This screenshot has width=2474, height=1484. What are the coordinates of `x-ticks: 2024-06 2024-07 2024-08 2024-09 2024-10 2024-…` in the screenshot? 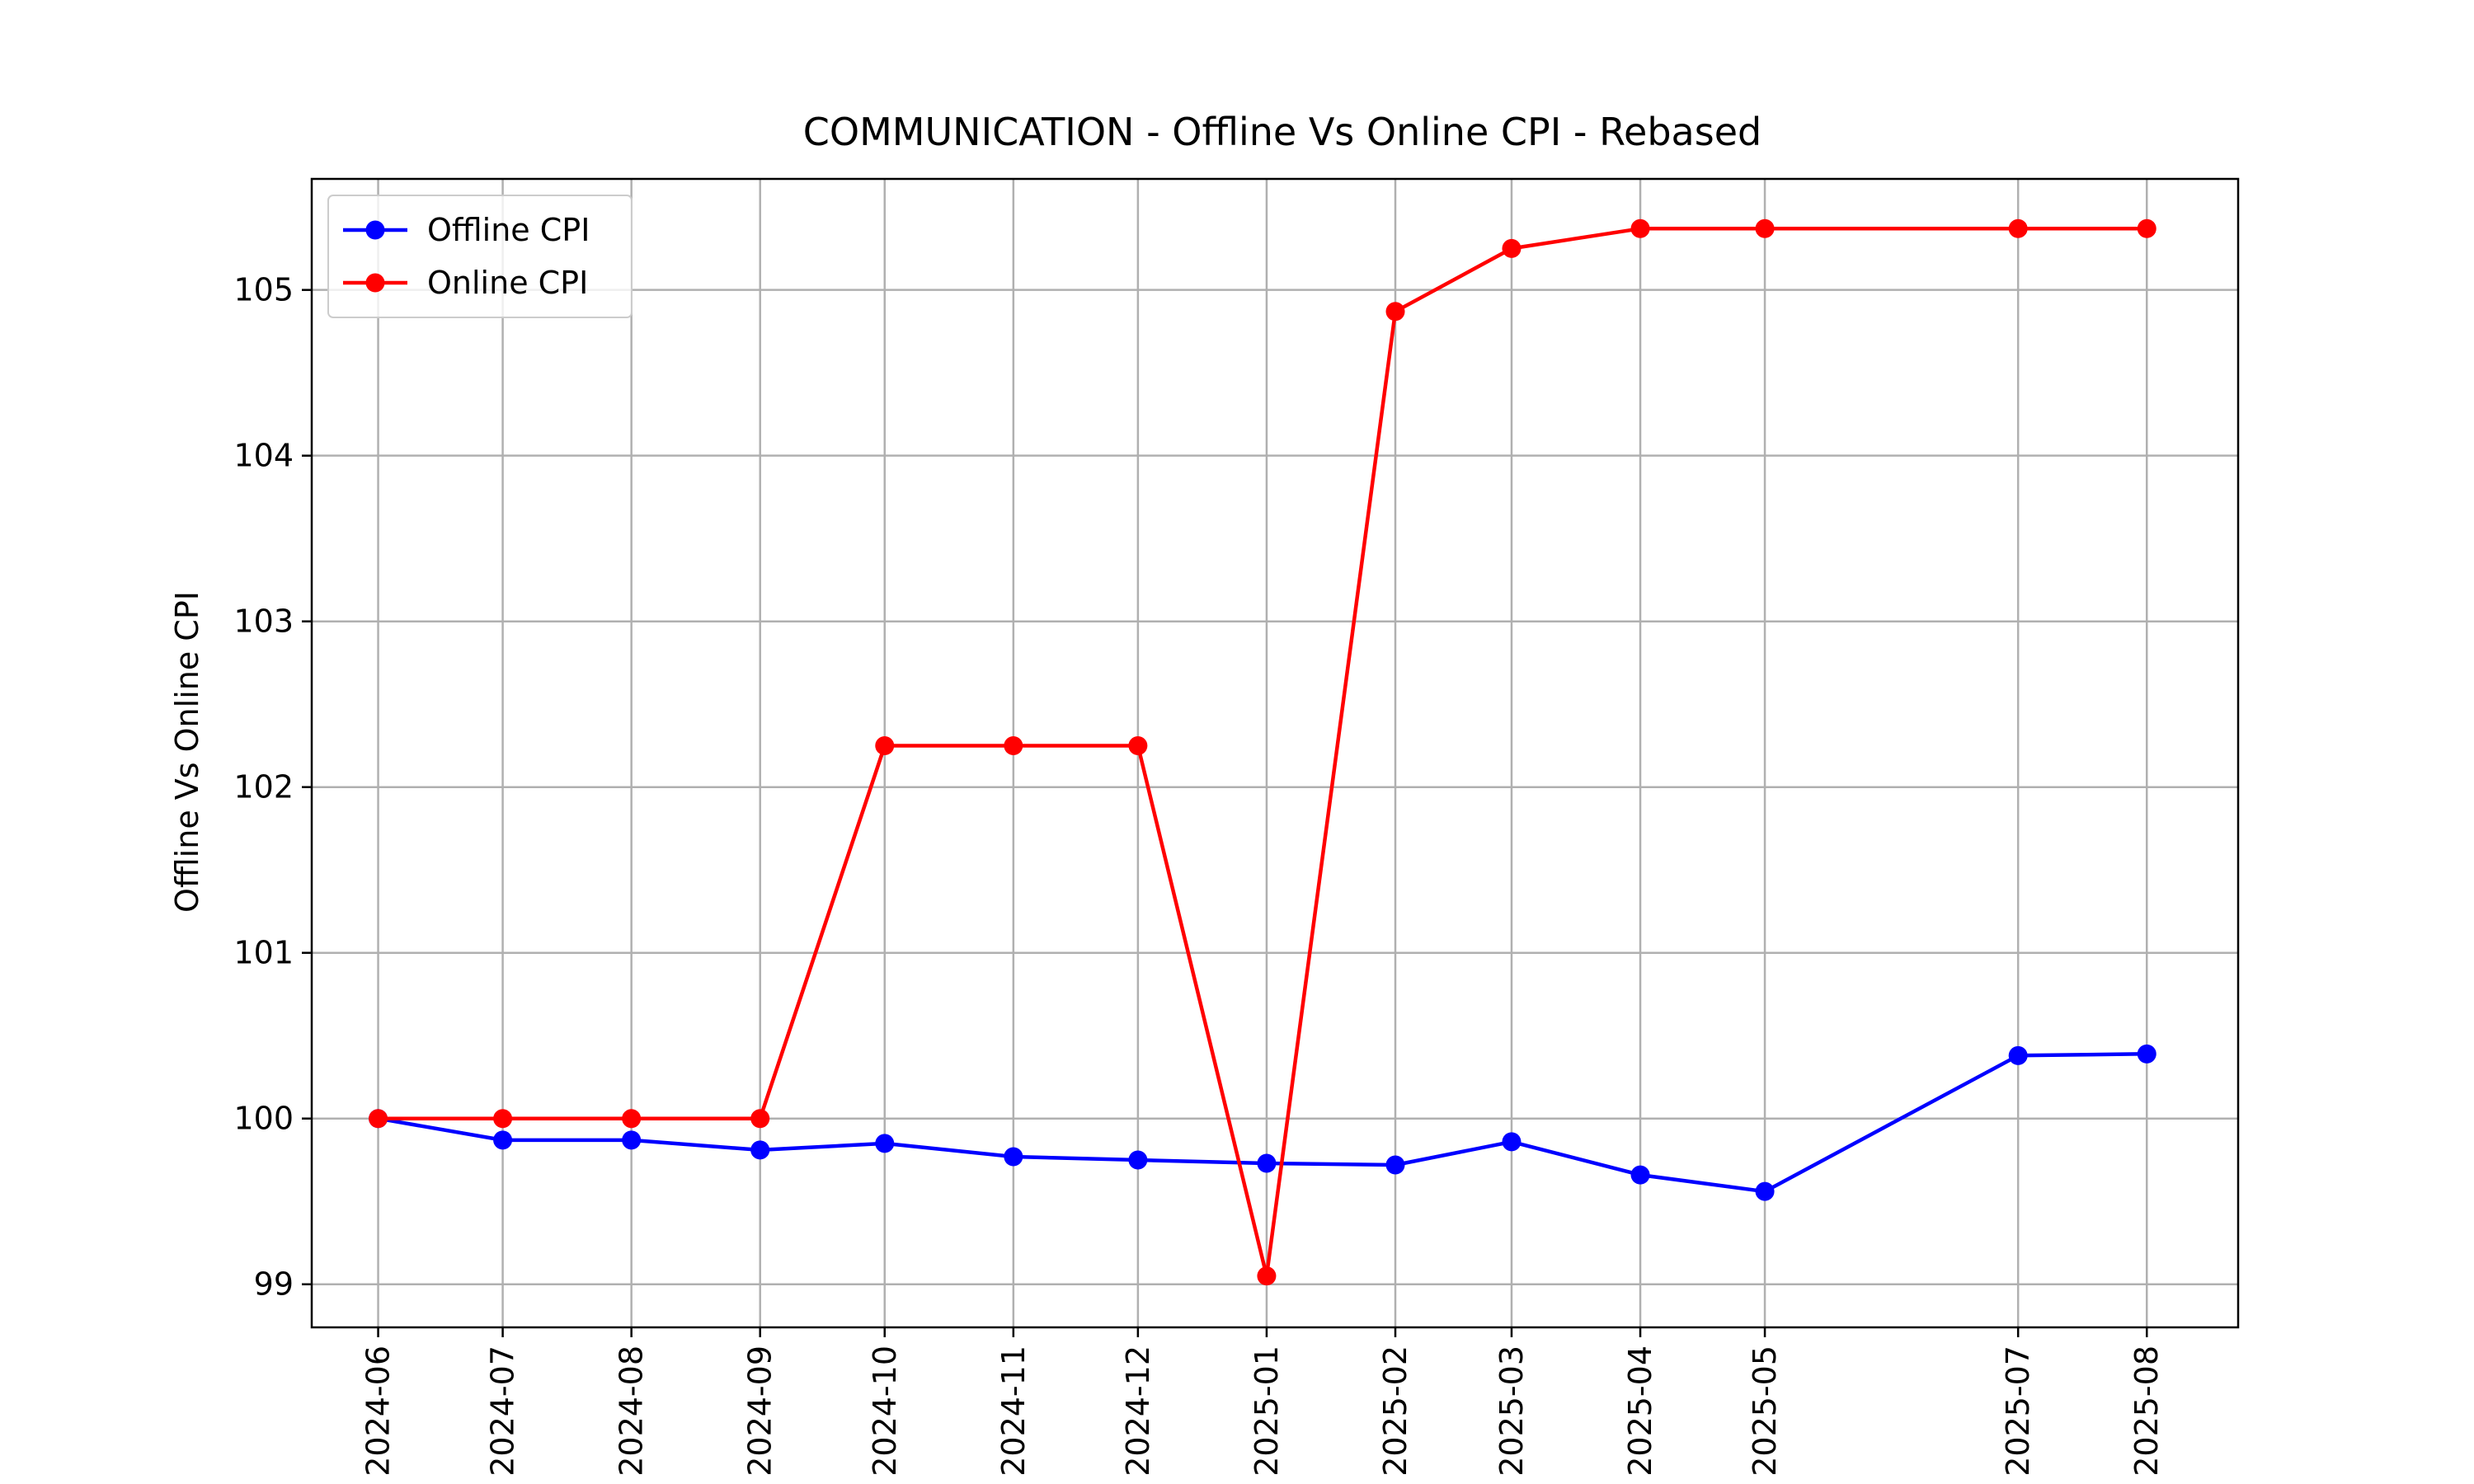 It's located at (1262, 1402).